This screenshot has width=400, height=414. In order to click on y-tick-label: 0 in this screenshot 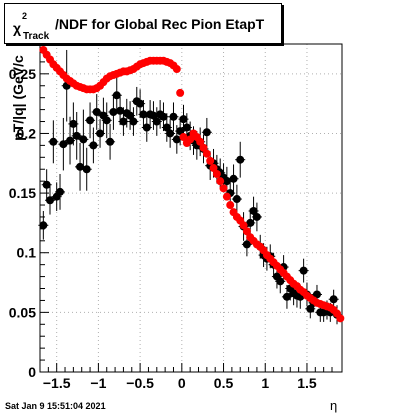, I will do `click(32, 372)`.